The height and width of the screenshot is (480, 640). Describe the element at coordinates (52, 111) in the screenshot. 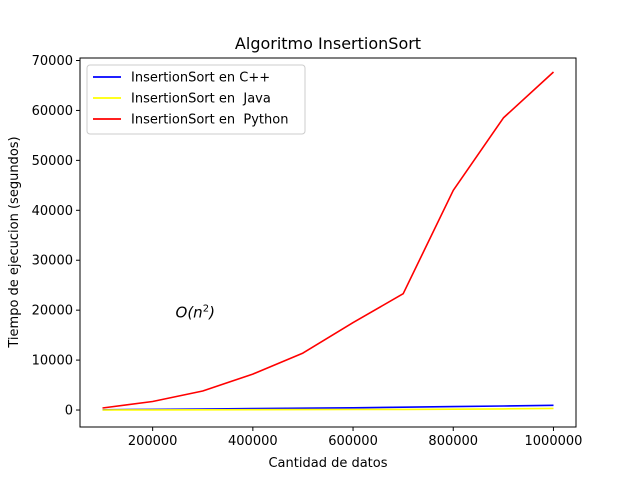

I see `y-tick-label: 60000` at that location.